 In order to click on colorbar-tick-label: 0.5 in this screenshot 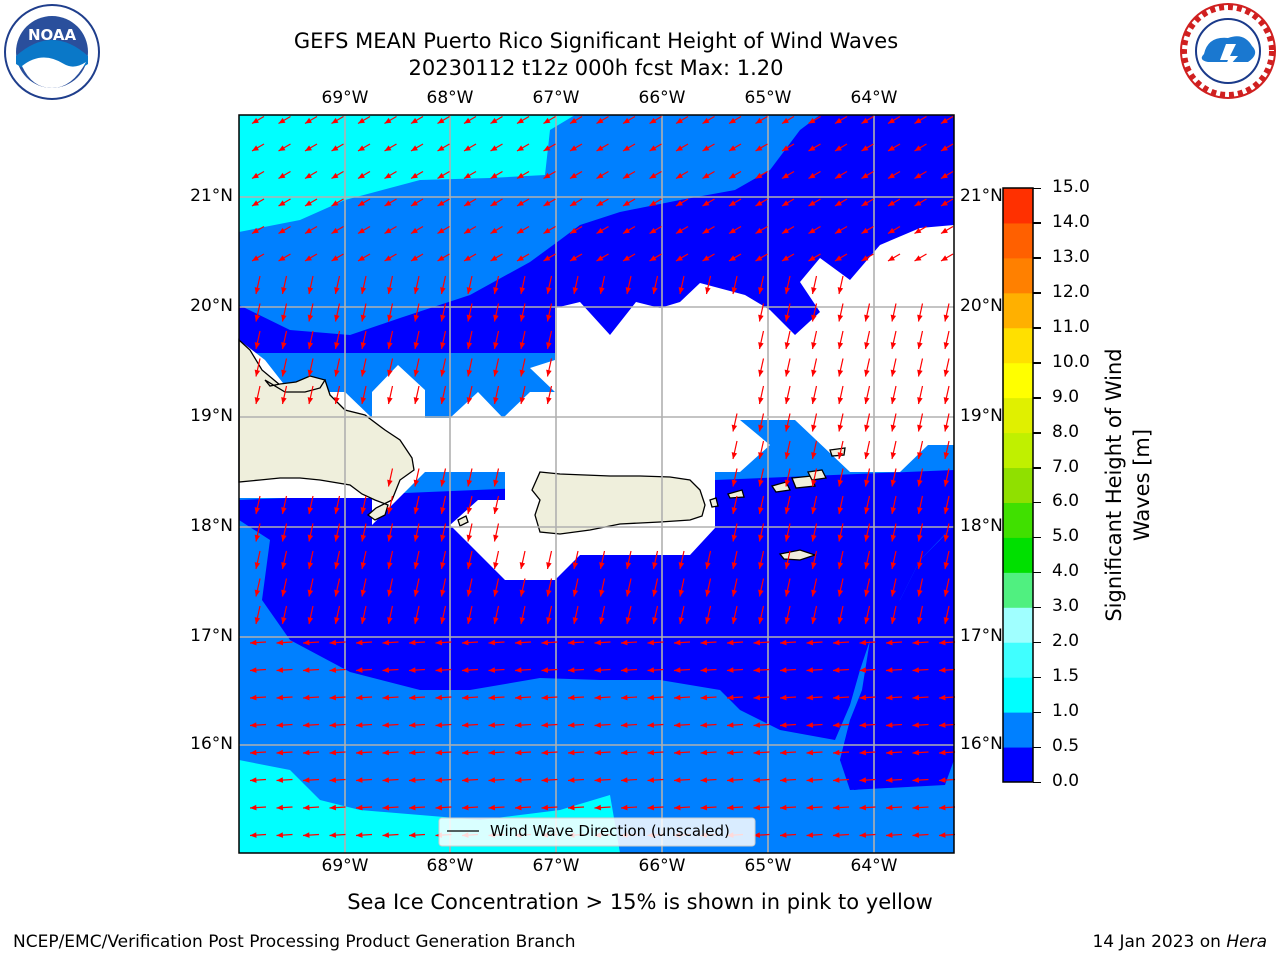, I will do `click(1066, 746)`.